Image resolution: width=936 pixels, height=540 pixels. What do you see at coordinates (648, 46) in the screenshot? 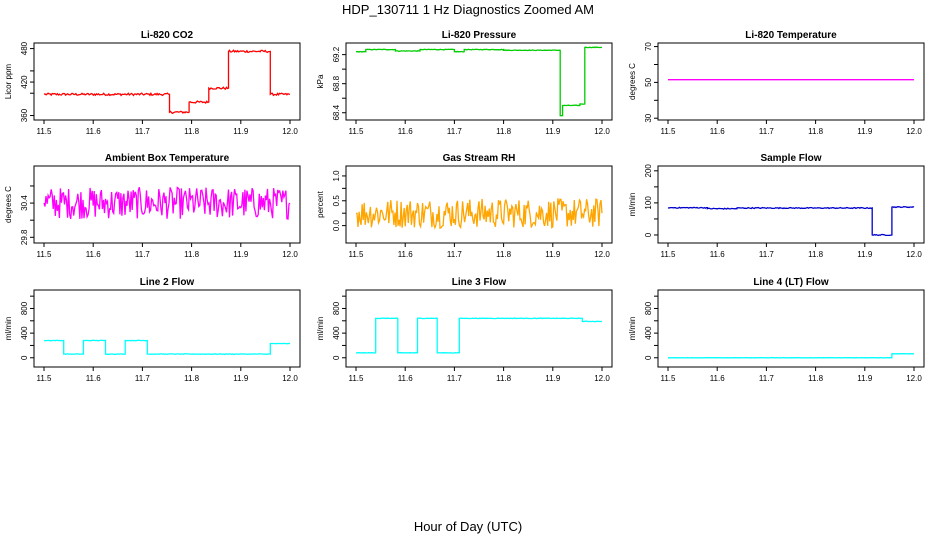
I see `y-tick-label: 70` at bounding box center [648, 46].